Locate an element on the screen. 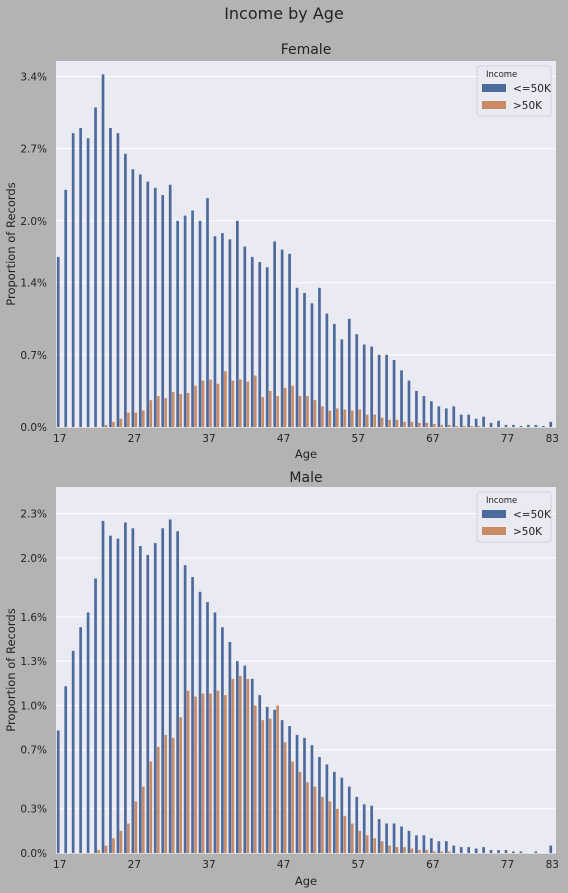 The height and width of the screenshot is (893, 568). male-legend-le50k-swatch is located at coordinates (494, 514).